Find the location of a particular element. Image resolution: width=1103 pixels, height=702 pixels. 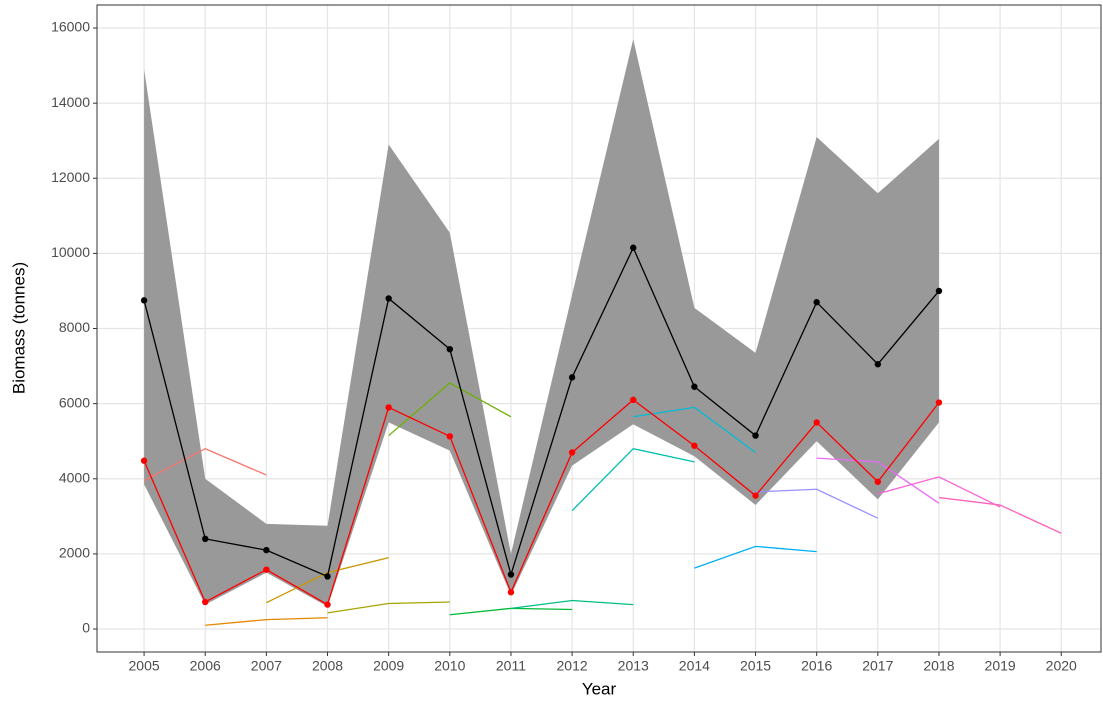

x-tick-label: 2018 is located at coordinates (938, 666).